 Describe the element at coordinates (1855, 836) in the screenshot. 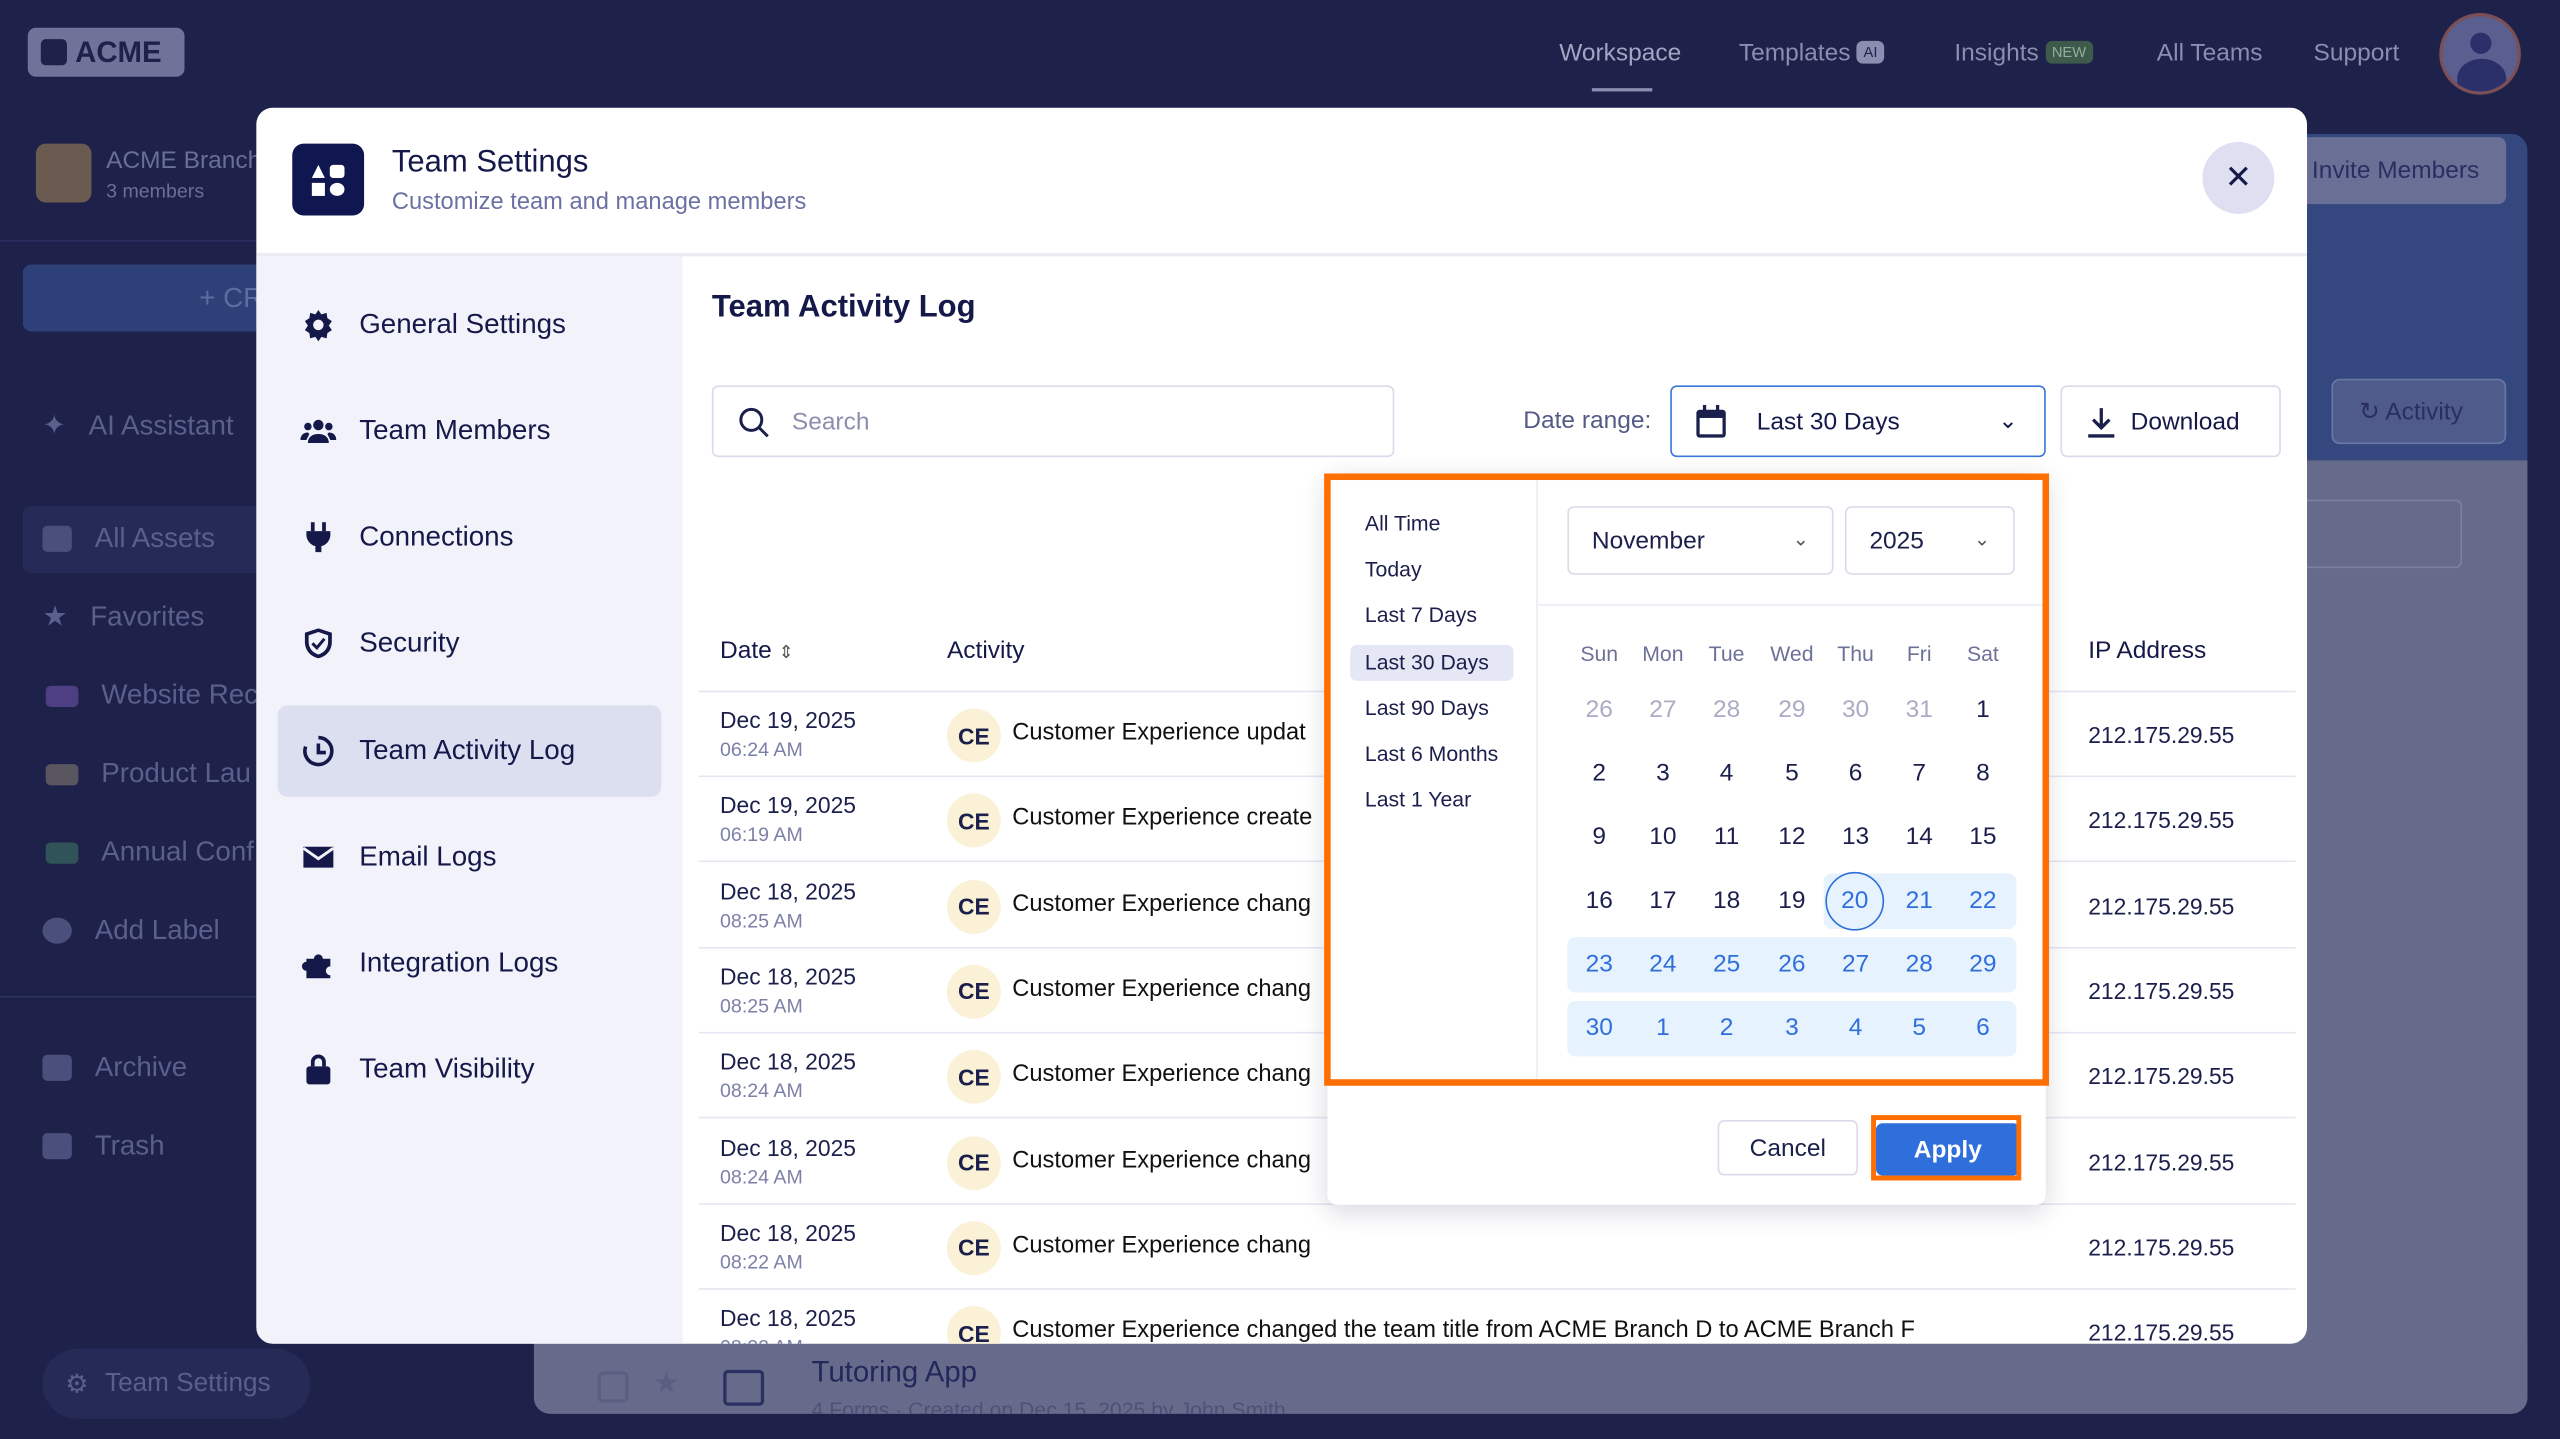

I see `calendar-day: 13` at that location.